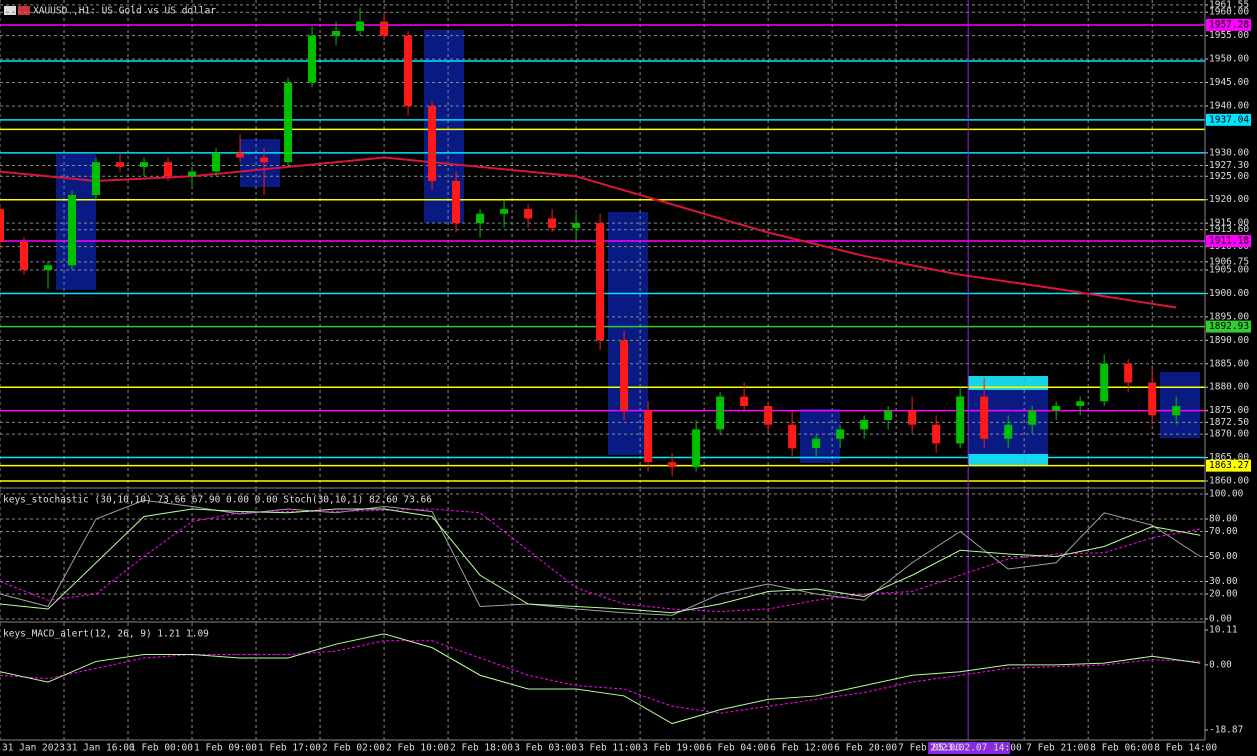 This screenshot has width=1257, height=756. Describe the element at coordinates (1229, 229) in the screenshot. I see `y-tick-label: 1913.60` at that location.